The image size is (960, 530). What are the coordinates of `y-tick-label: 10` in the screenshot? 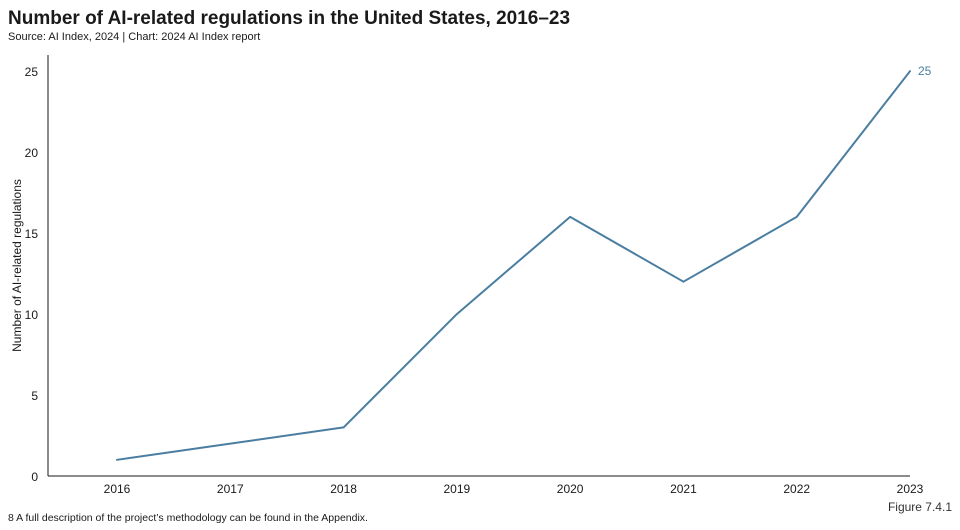 It's located at (32, 315).